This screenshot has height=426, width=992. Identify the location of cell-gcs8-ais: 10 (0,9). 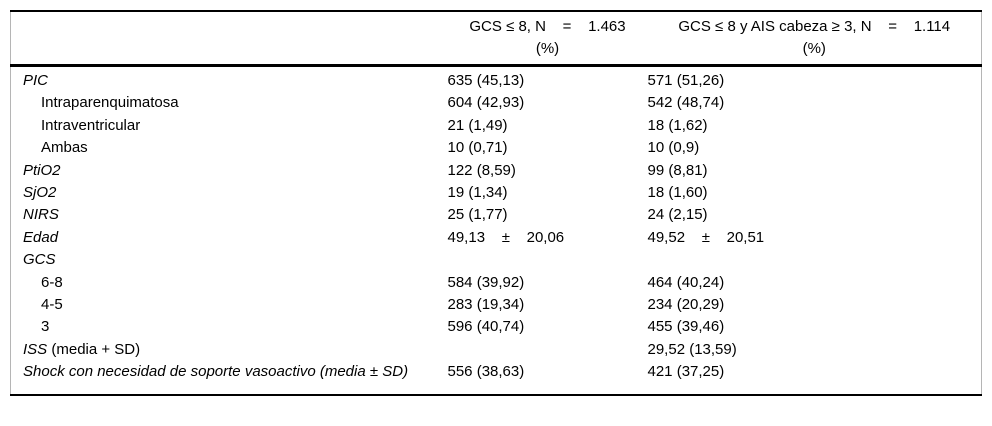
(673, 148).